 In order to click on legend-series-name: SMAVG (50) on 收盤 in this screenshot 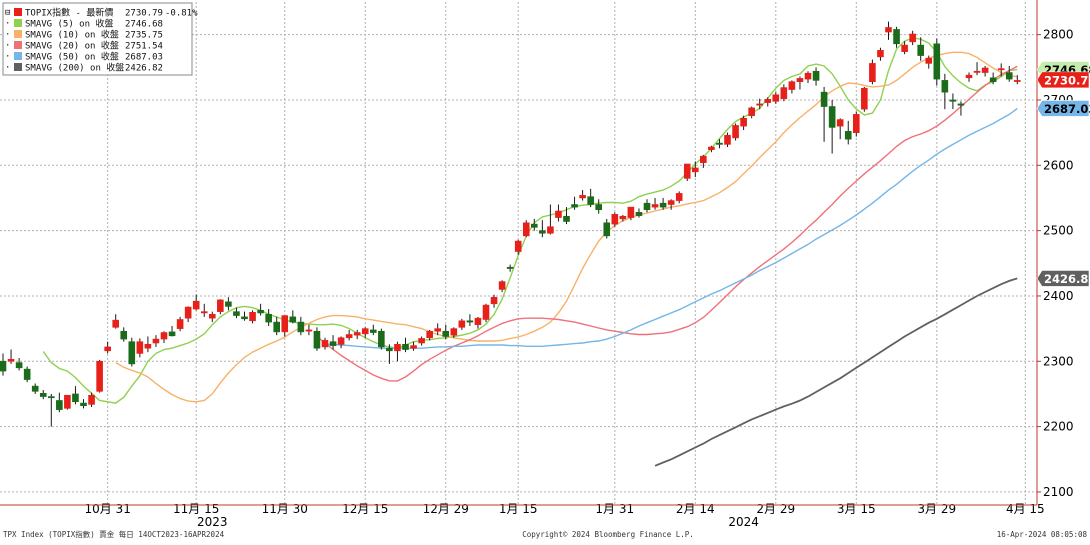, I will do `click(72, 57)`.